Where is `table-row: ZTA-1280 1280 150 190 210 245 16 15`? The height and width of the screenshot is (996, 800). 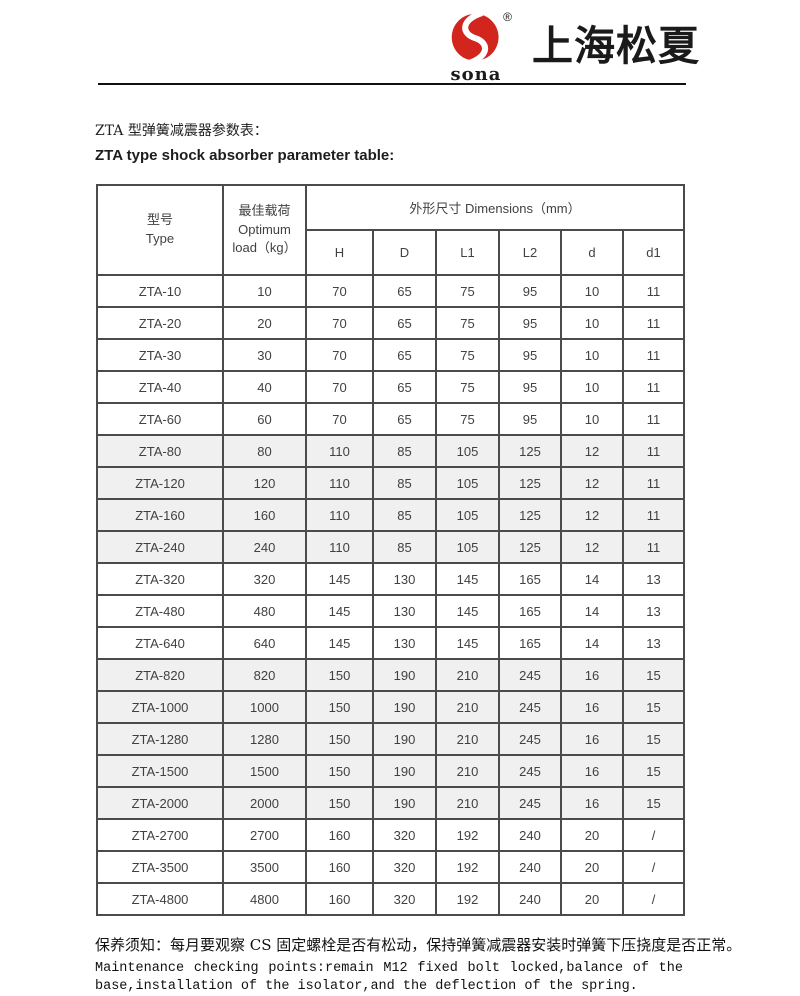
table-row: ZTA-1280 1280 150 190 210 245 16 15 is located at coordinates (391, 739).